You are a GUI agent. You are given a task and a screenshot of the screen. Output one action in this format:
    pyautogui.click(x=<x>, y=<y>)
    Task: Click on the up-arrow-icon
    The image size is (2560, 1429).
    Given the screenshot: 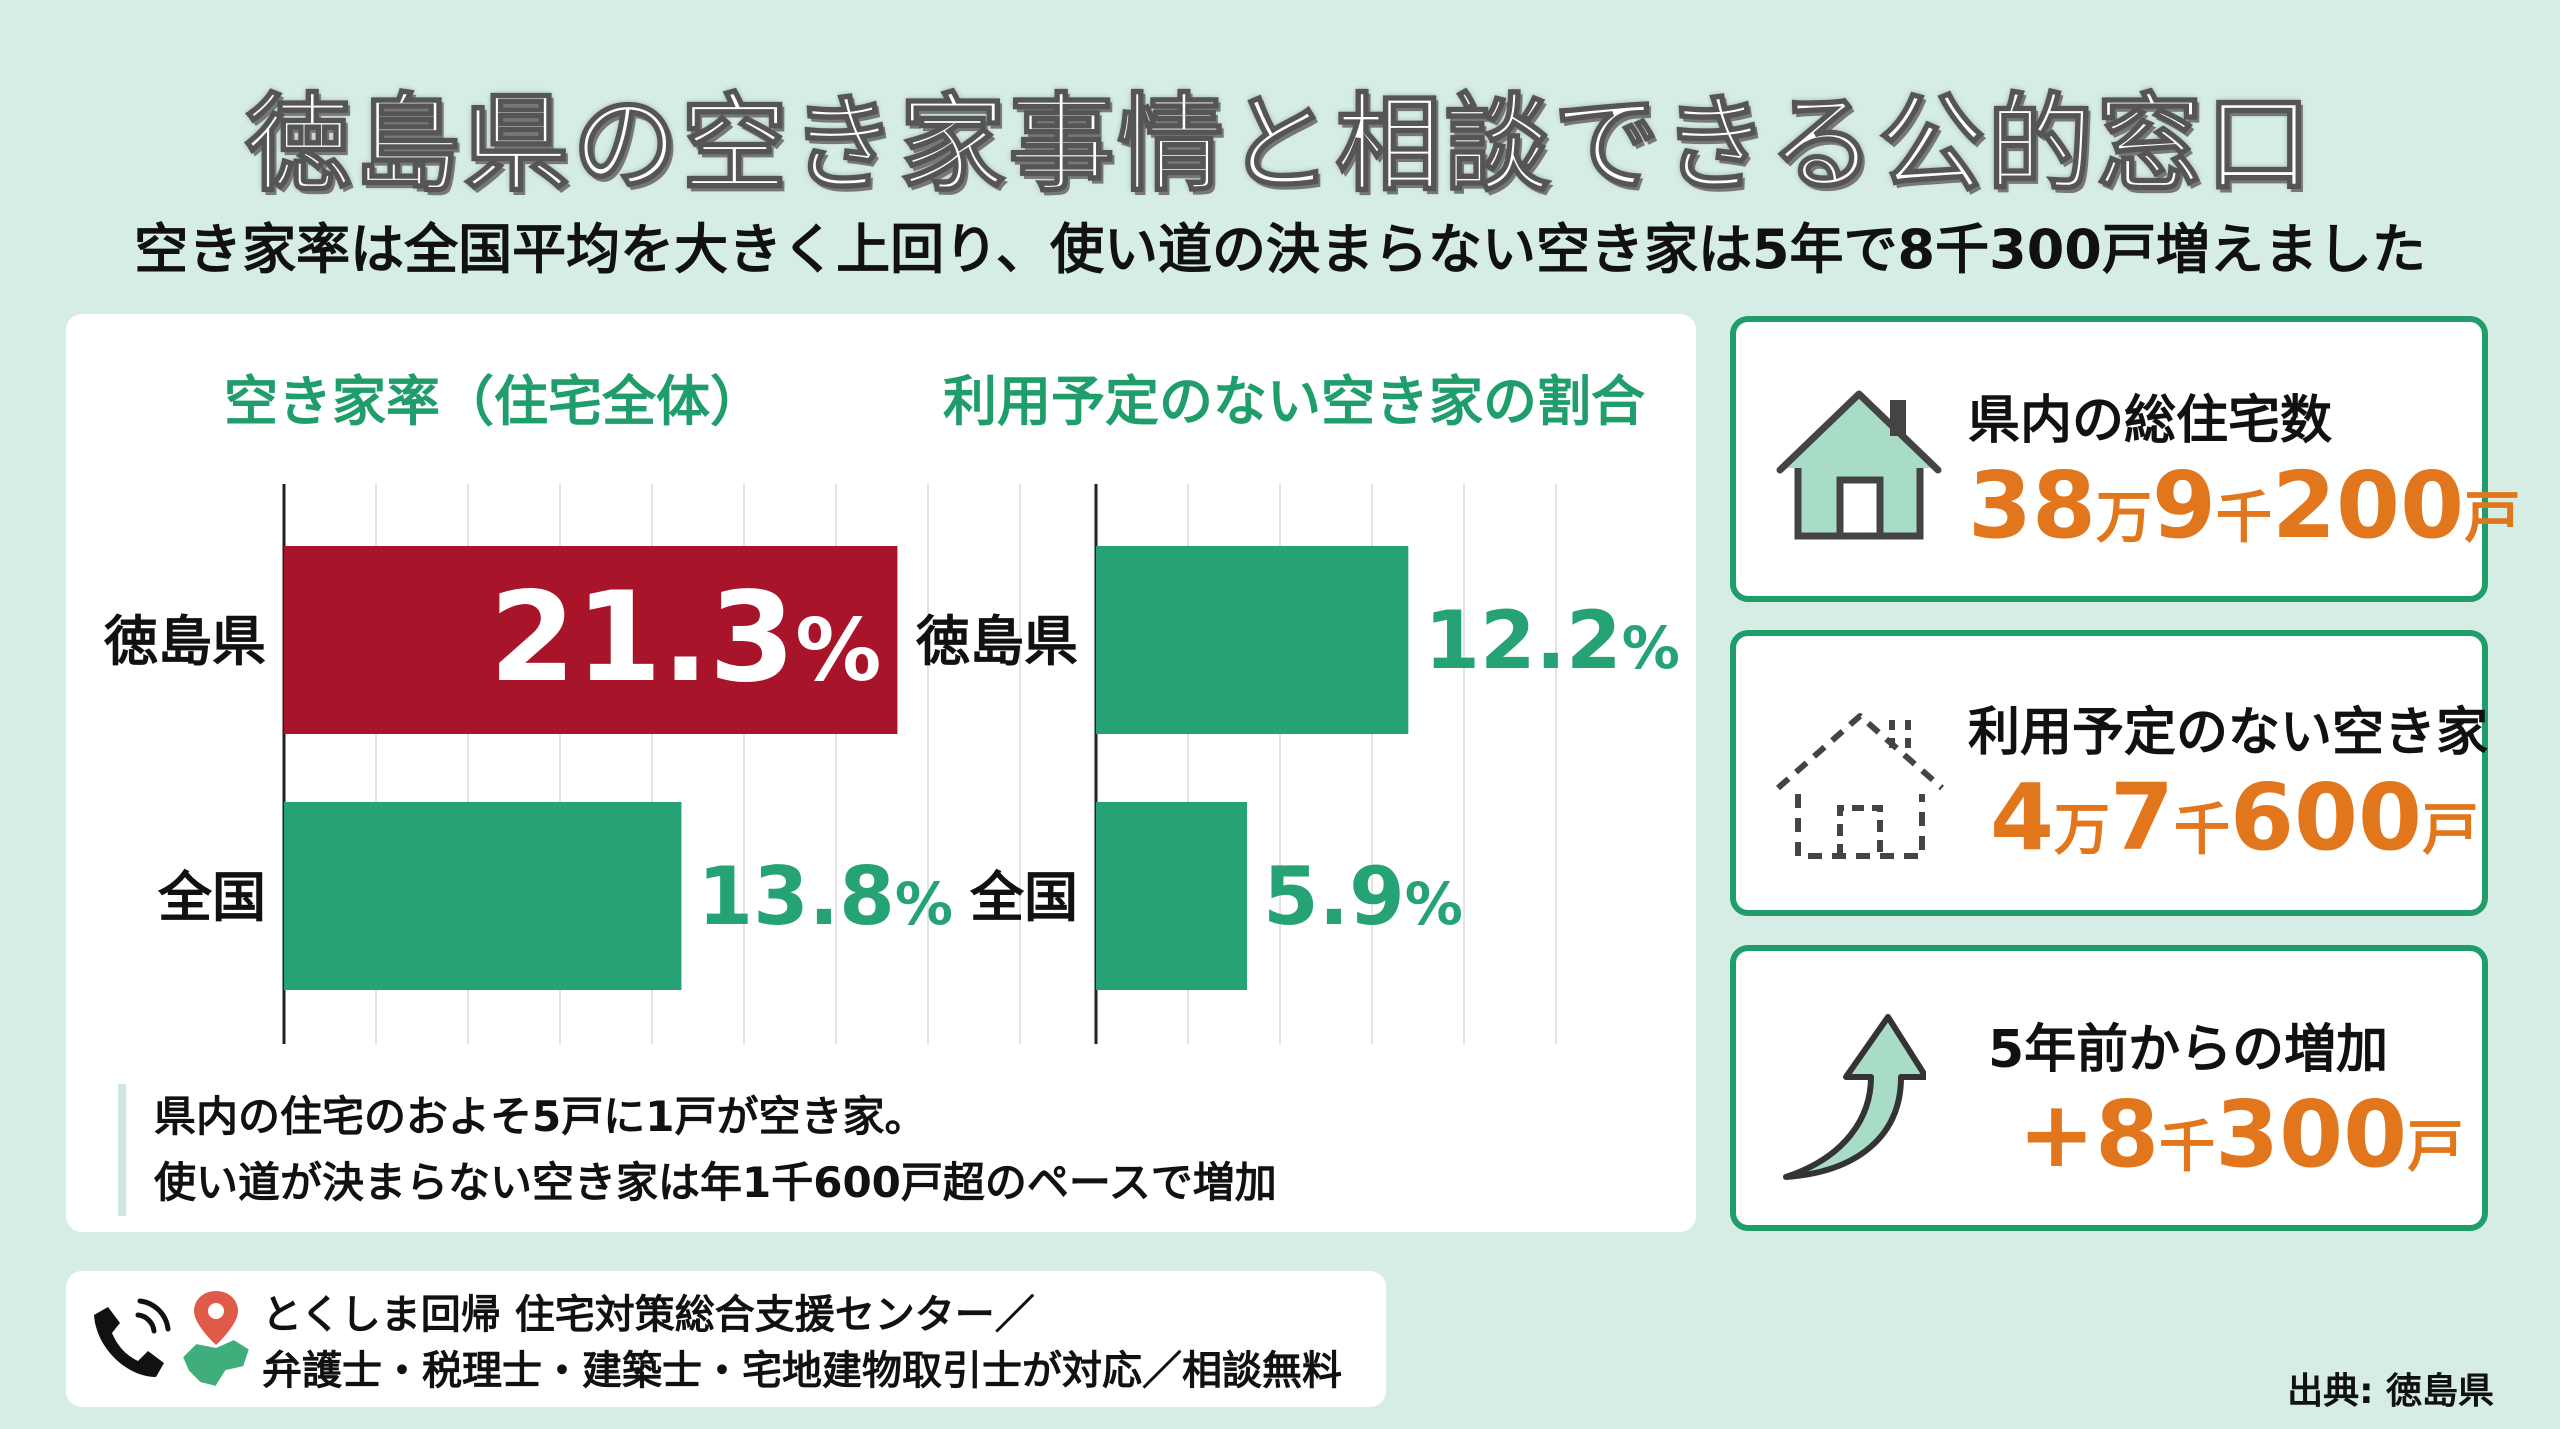 What is the action you would take?
    pyautogui.click(x=1854, y=1097)
    